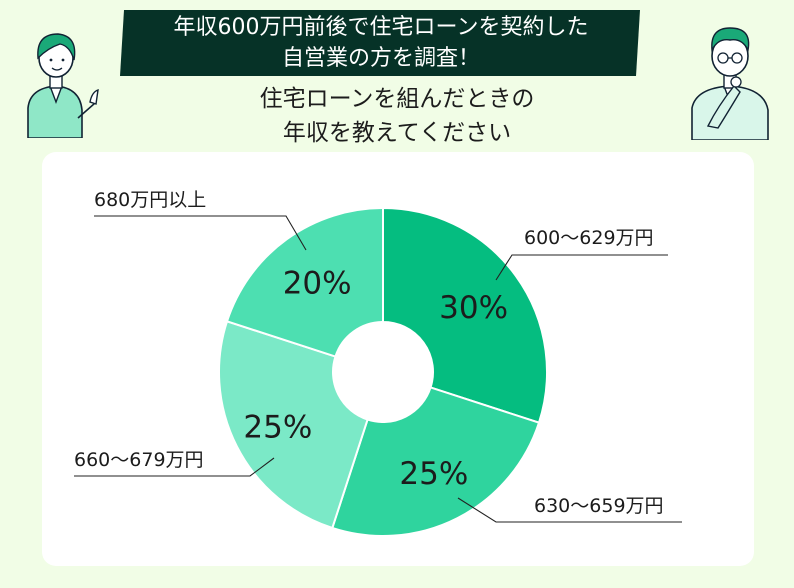  What do you see at coordinates (397, 116) in the screenshot?
I see `survey-question: 住宅ローンを組んだときの 年収を教えてください` at bounding box center [397, 116].